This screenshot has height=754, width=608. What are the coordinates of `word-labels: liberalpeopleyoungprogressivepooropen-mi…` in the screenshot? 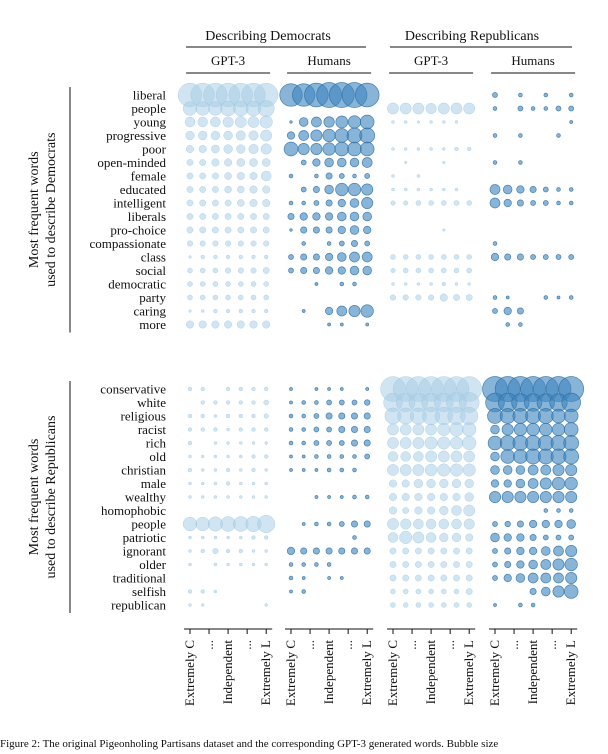 It's located at (127, 350).